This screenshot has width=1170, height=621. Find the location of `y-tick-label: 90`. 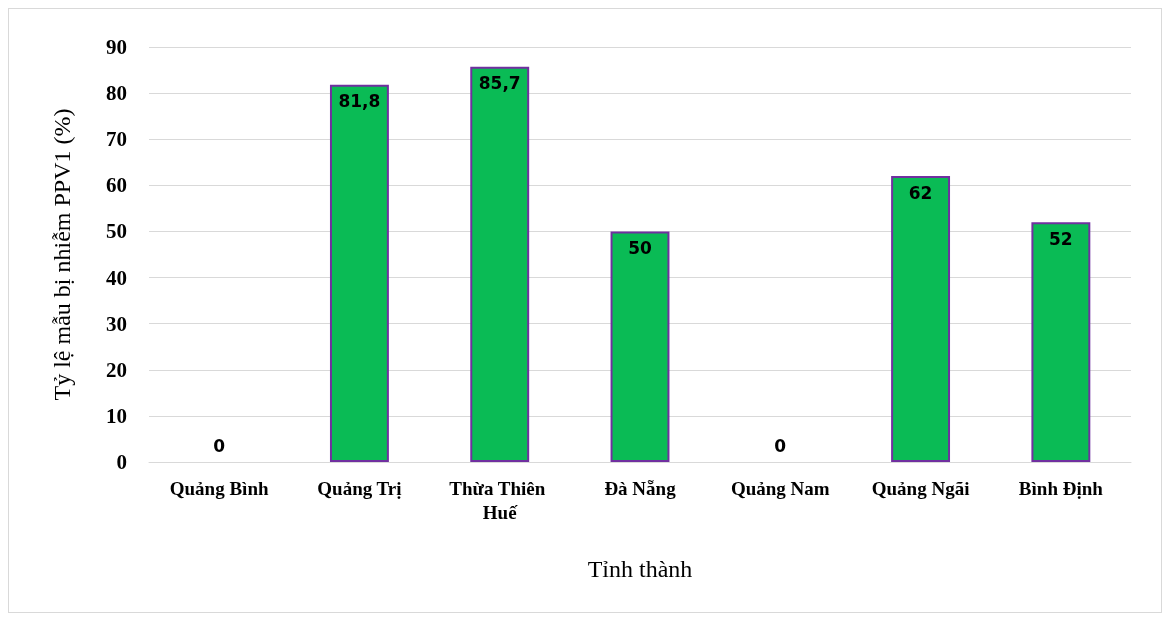

y-tick-label: 90 is located at coordinates (116, 47).